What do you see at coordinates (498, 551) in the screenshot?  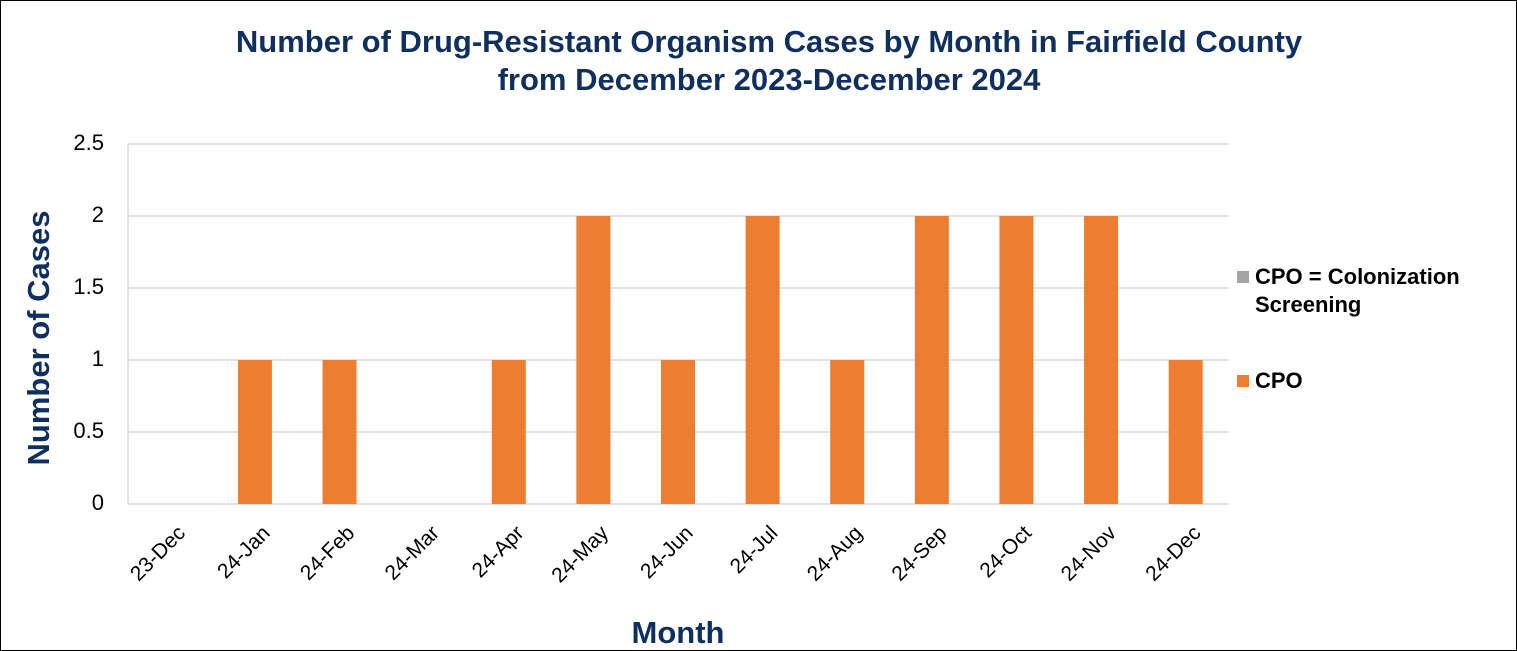 I see `x-tick-label: 24-Apr` at bounding box center [498, 551].